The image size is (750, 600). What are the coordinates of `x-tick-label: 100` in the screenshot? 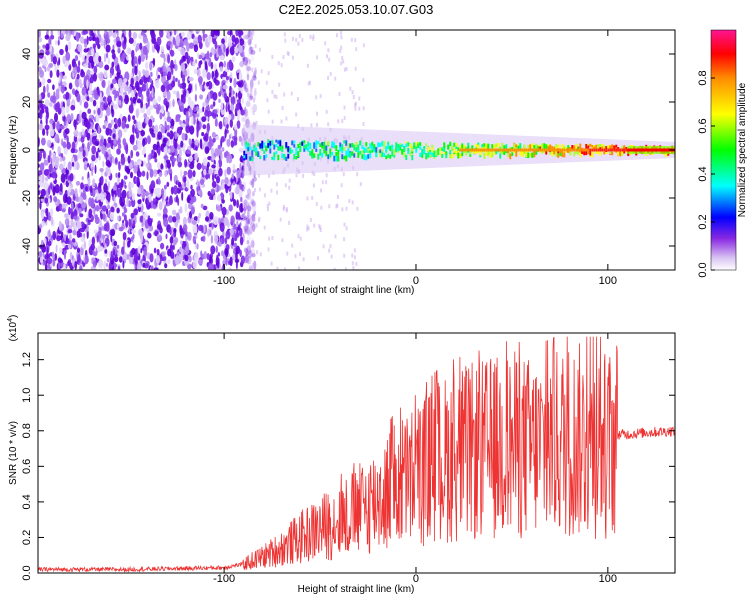 It's located at (608, 281).